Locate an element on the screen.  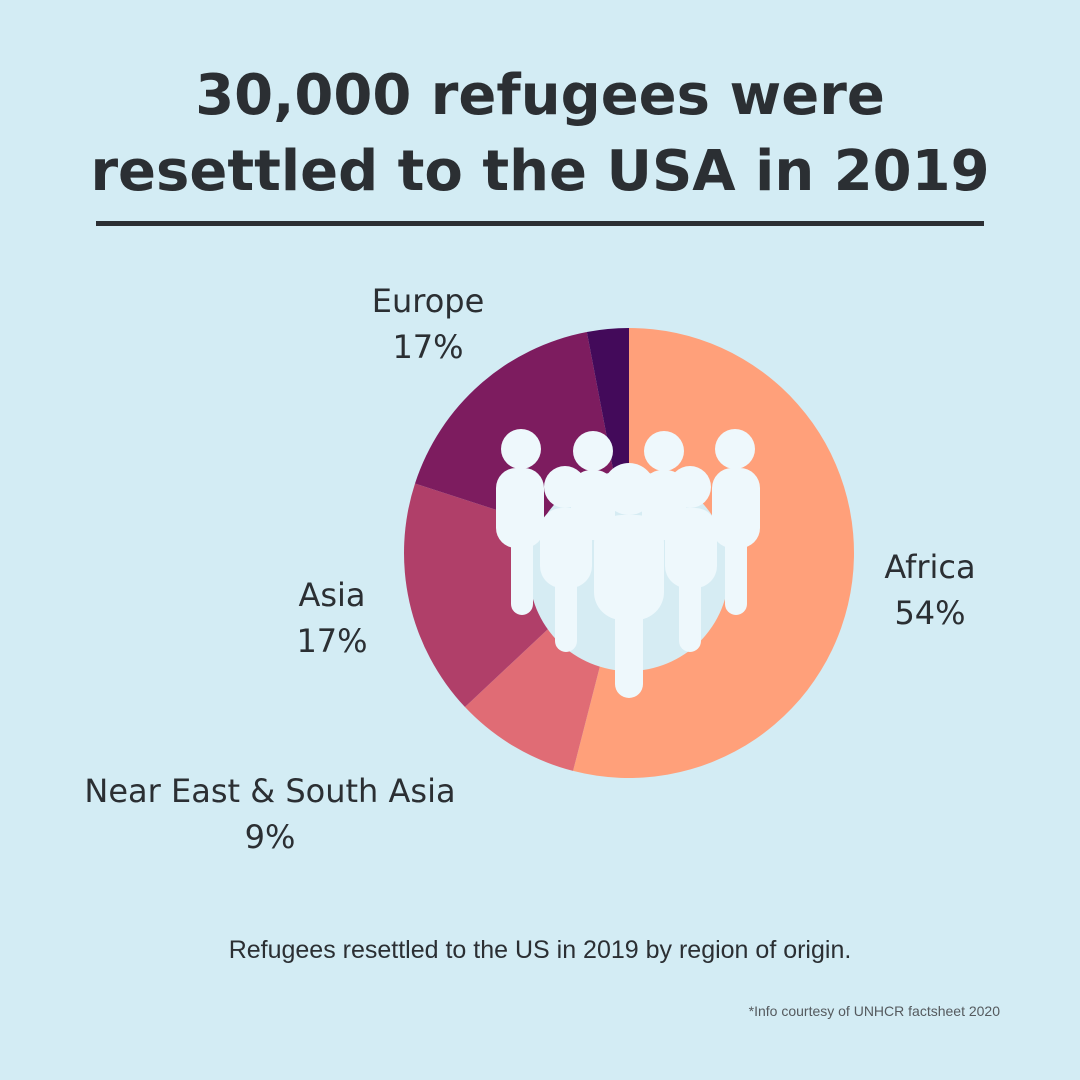
slice-name-europe: Europe is located at coordinates (428, 301).